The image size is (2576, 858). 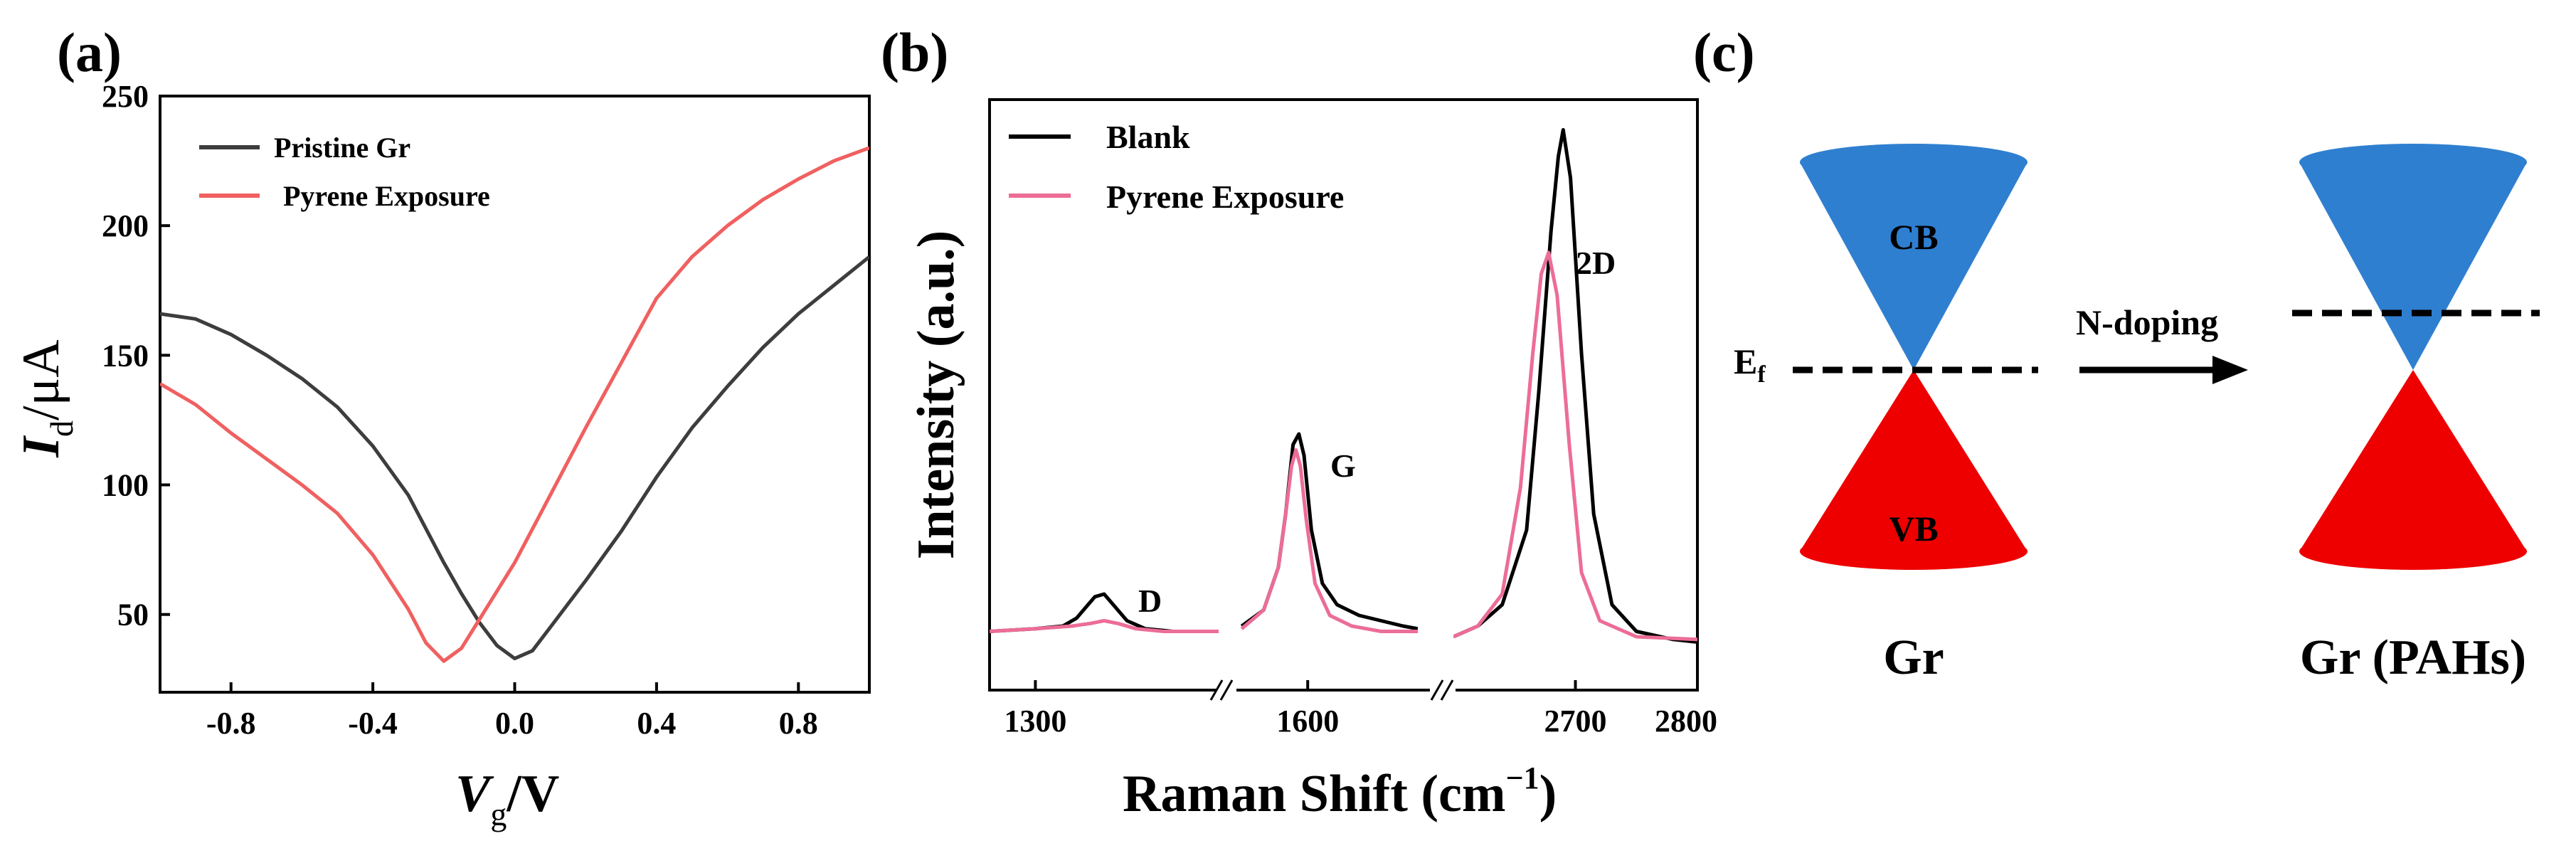 What do you see at coordinates (125, 225) in the screenshot?
I see `panel-a-ytick-label: 200` at bounding box center [125, 225].